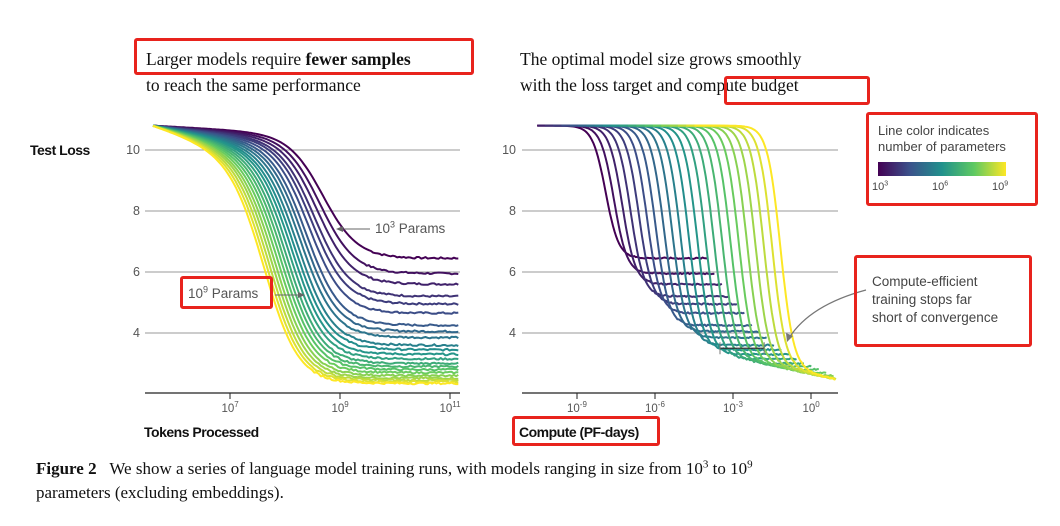  What do you see at coordinates (934, 130) in the screenshot?
I see `legend-title-line1: Line color indicates` at bounding box center [934, 130].